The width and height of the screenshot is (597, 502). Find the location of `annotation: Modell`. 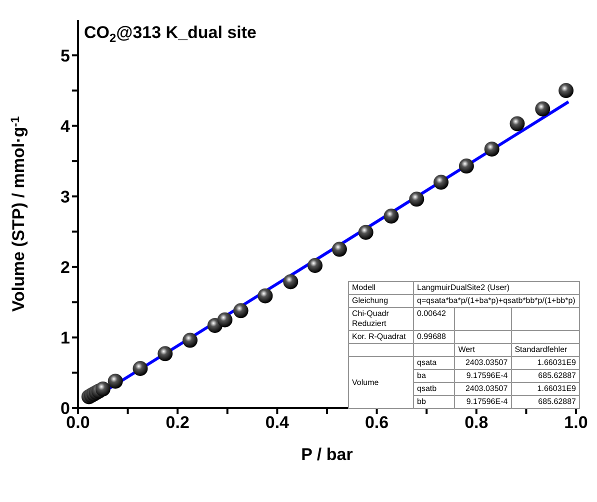

annotation: Modell is located at coordinates (381, 288).